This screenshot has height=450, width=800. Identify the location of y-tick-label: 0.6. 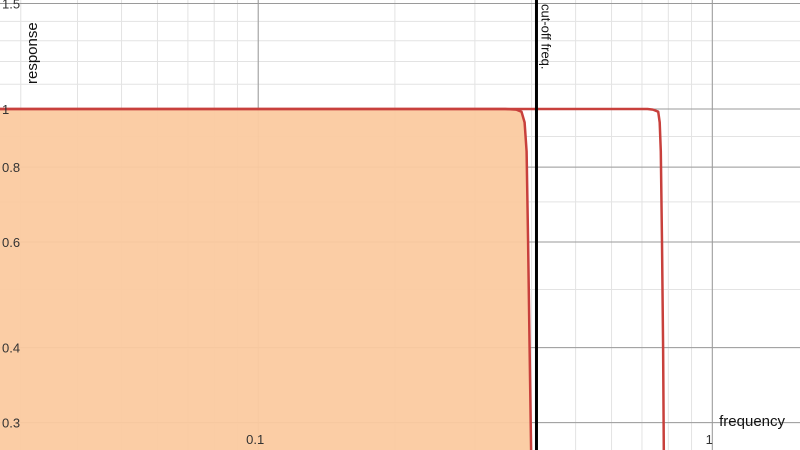
(11, 242).